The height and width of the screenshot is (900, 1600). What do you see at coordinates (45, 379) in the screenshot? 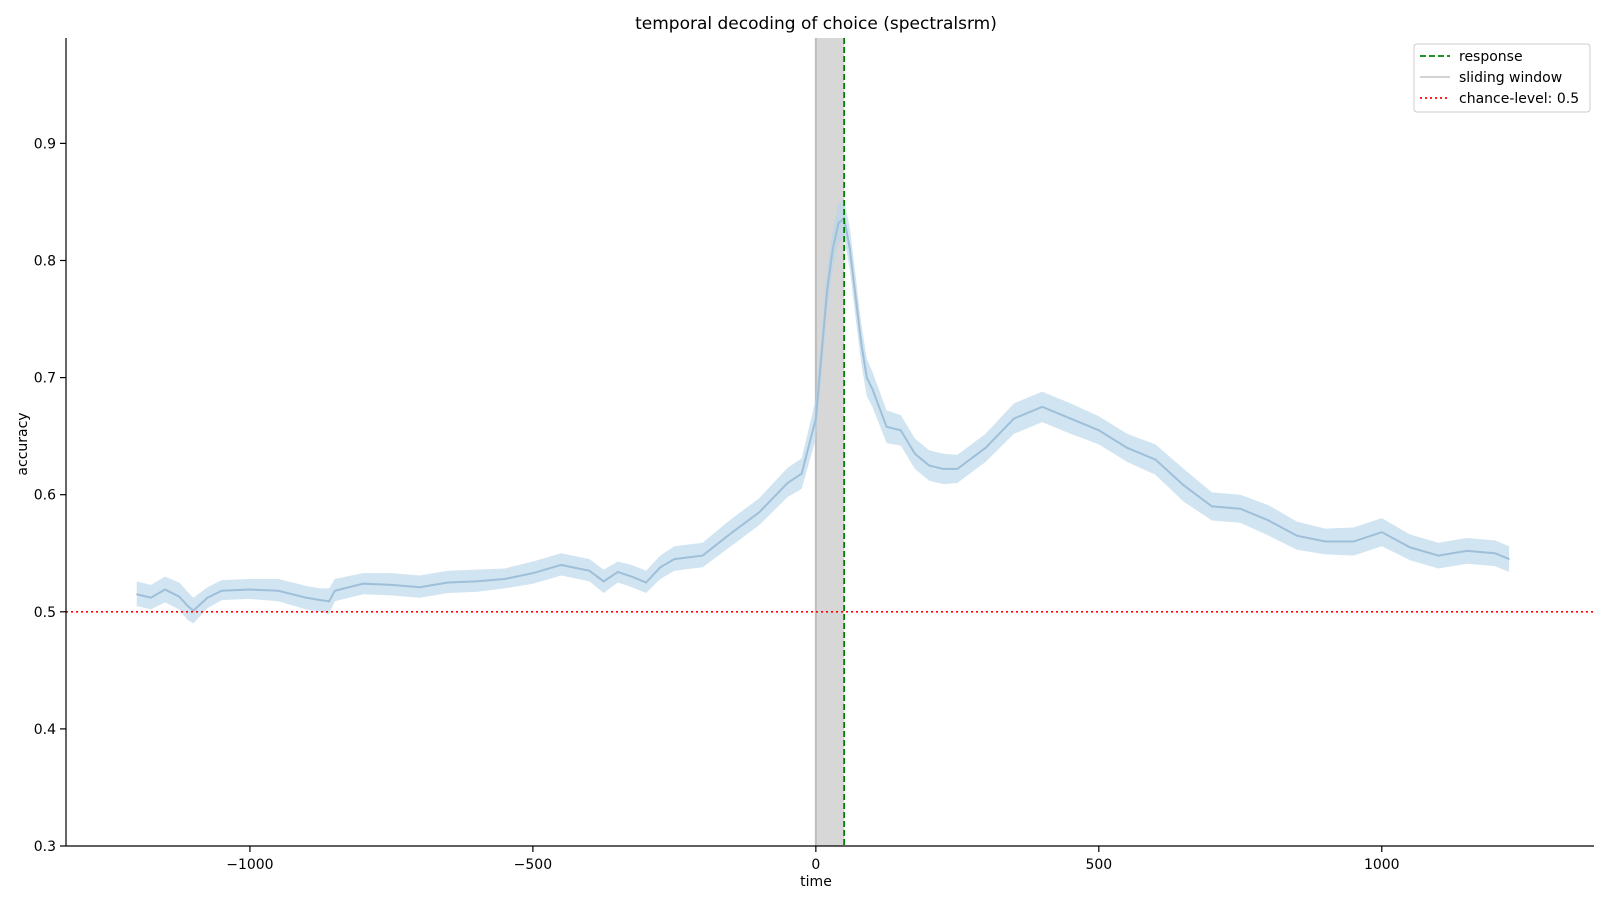
I see `y-tick-label: 0.7` at bounding box center [45, 379].